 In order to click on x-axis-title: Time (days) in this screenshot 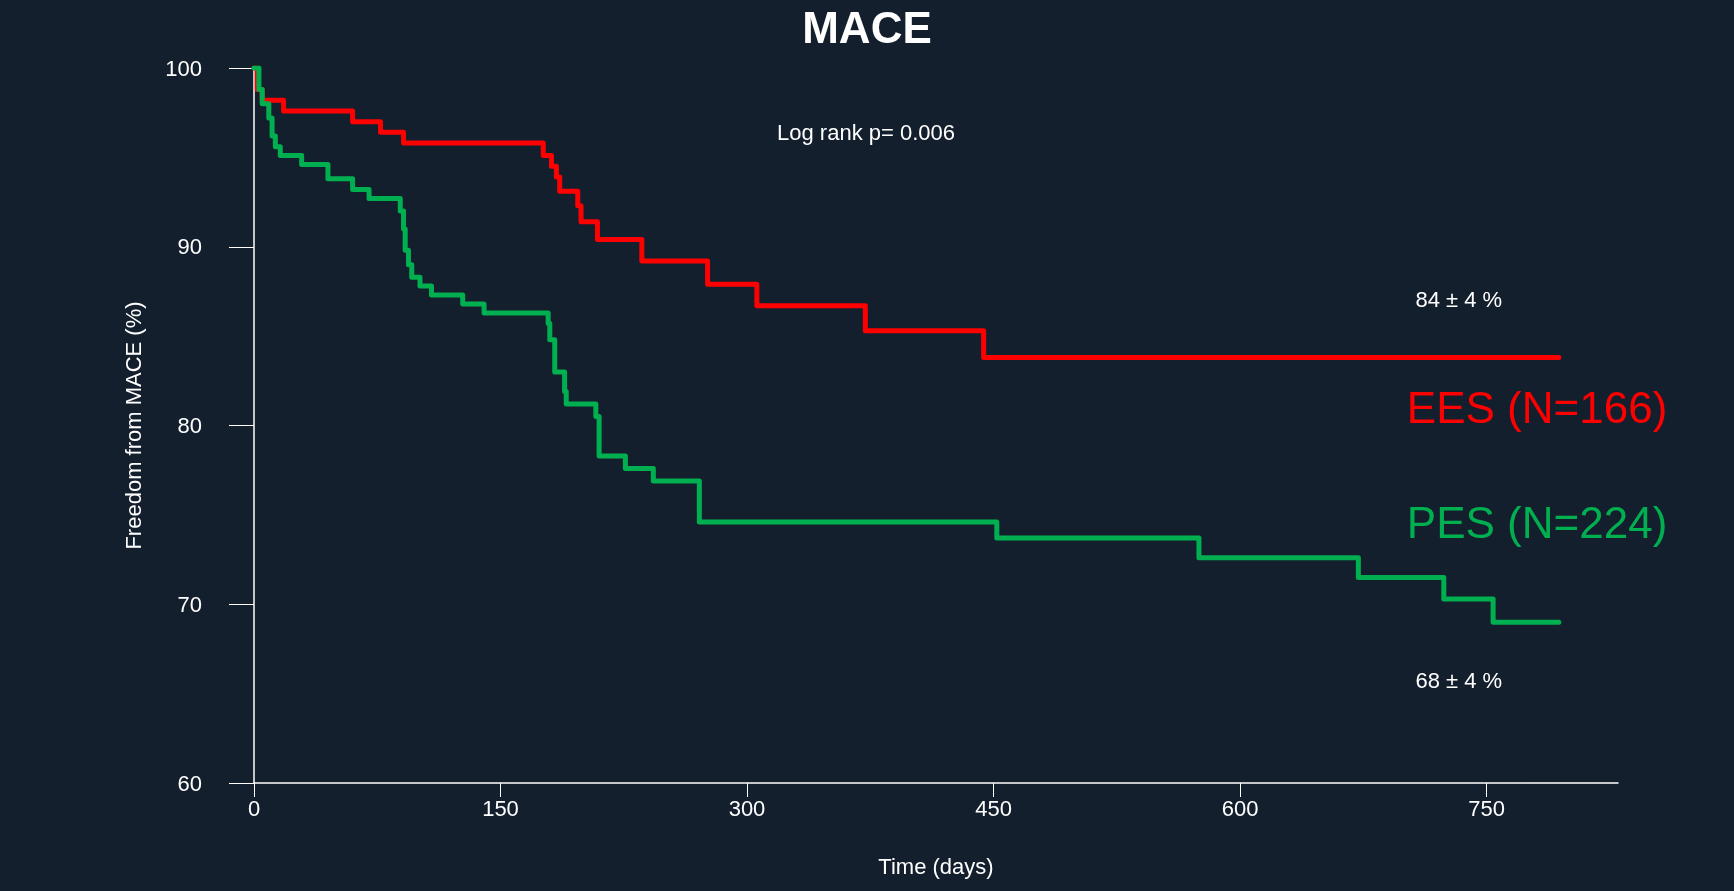, I will do `click(936, 866)`.